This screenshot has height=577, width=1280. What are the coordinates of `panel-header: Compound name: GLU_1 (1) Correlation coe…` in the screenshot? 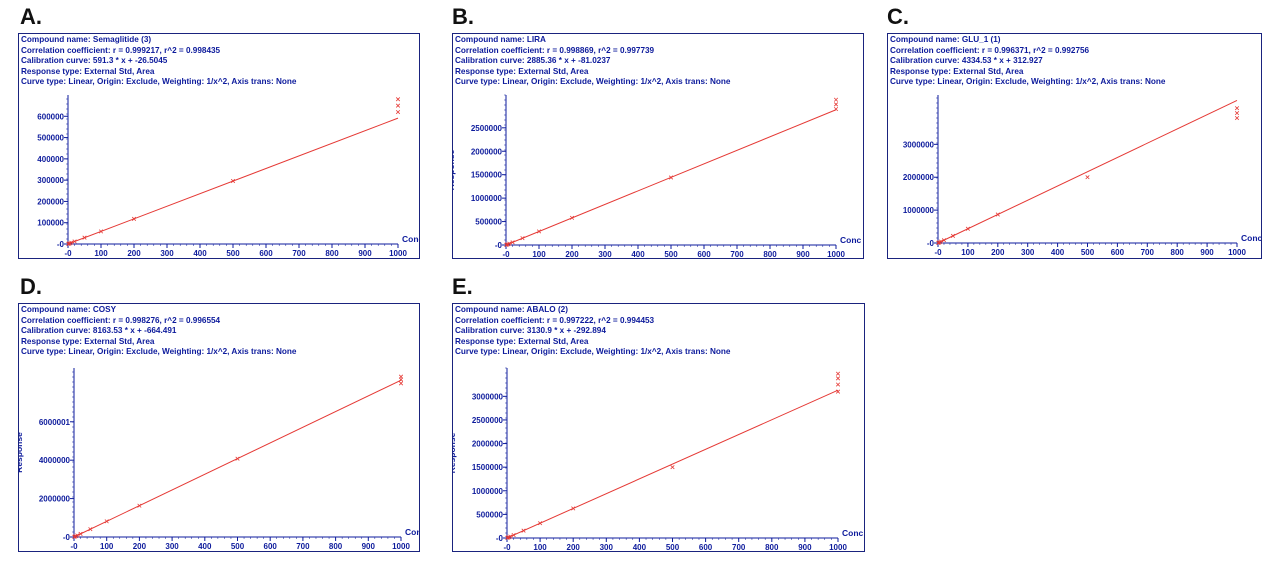 It's located at (1027, 61).